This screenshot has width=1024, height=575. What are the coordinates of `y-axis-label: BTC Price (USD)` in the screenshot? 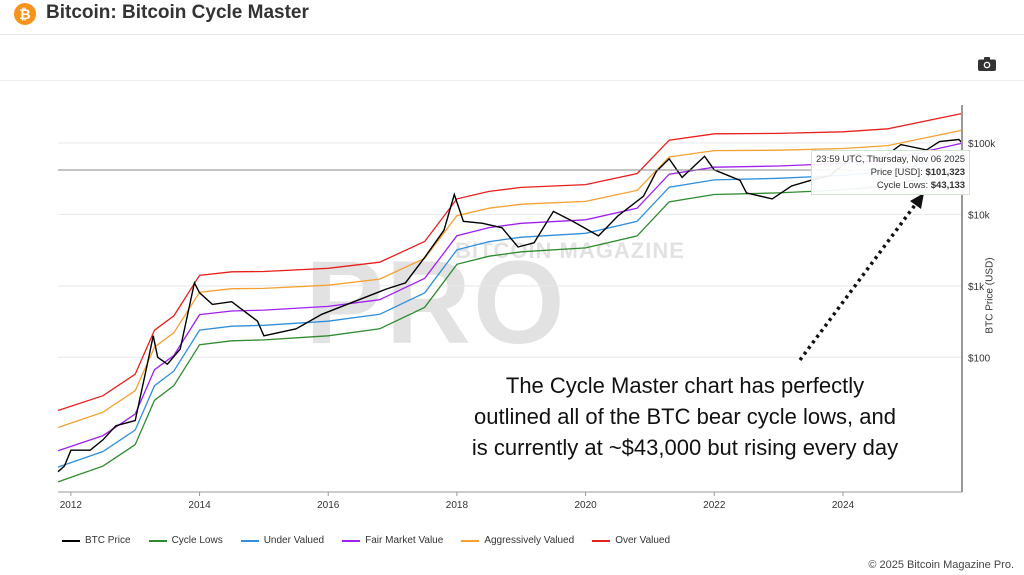 It's located at (990, 295).